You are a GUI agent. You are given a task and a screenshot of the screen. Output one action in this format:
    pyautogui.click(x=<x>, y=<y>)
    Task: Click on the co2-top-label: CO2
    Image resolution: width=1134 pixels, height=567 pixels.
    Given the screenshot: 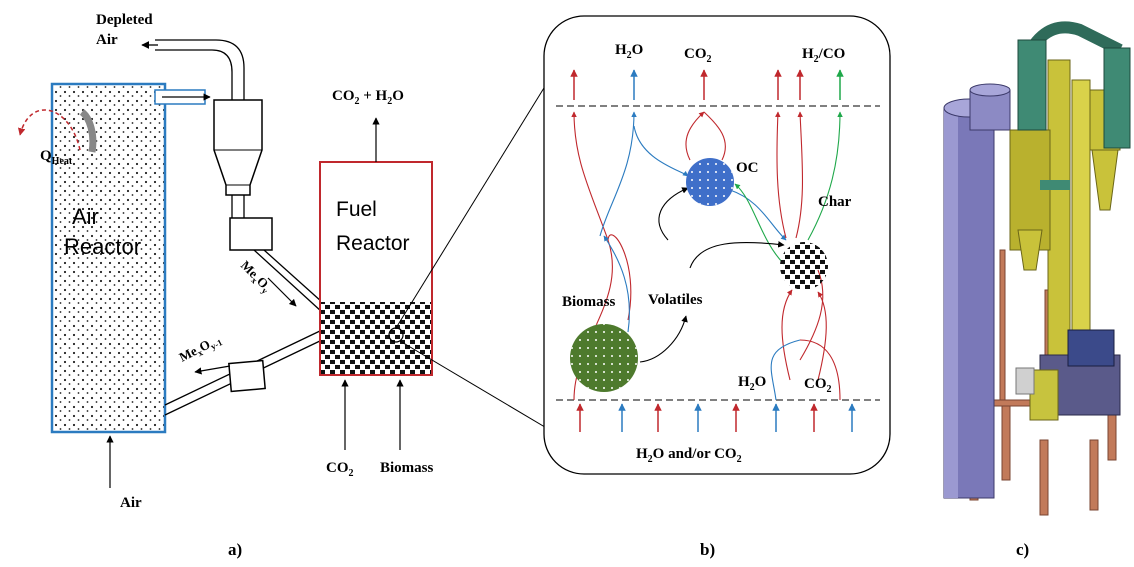 What is the action you would take?
    pyautogui.click(x=698, y=55)
    